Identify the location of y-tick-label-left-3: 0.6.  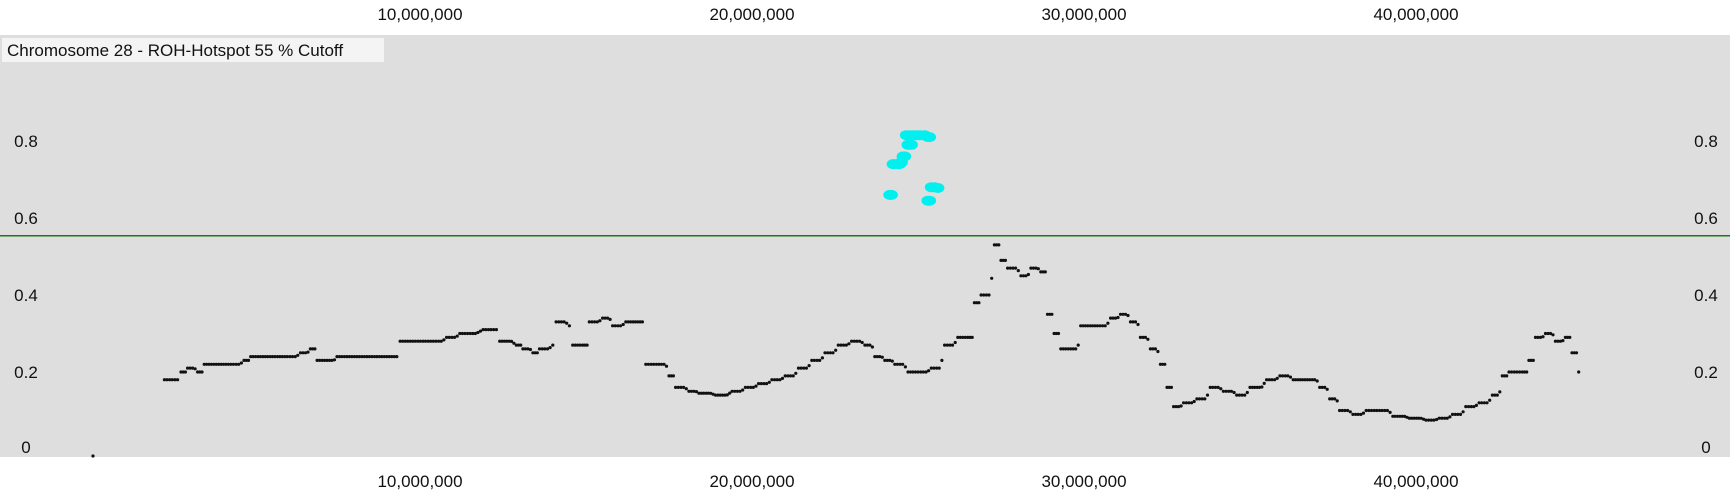
(26, 218).